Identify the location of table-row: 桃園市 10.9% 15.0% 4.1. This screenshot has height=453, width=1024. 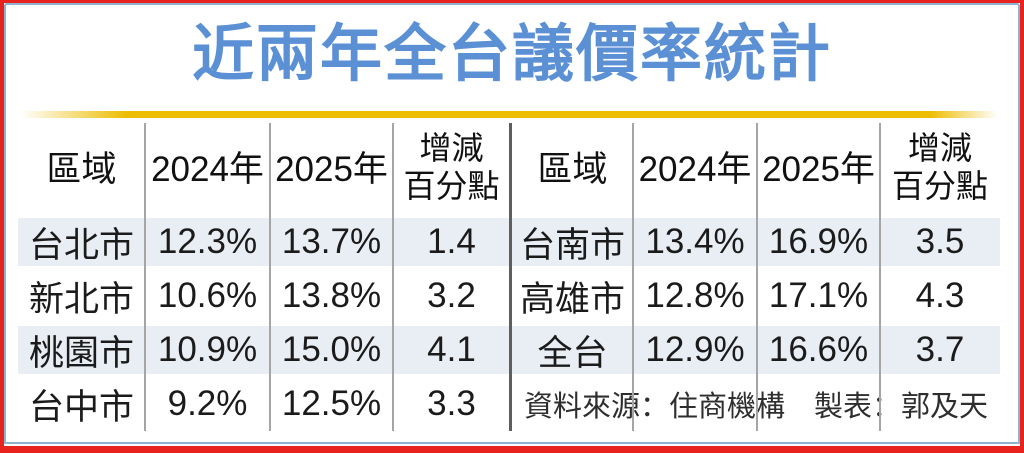
(264, 350).